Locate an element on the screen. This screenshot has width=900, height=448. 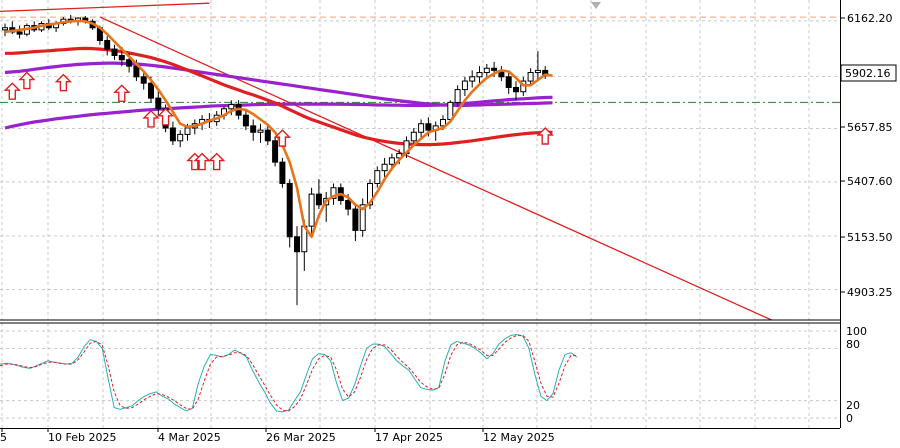
time-tick-label: 17 Apr 2025 is located at coordinates (409, 437).